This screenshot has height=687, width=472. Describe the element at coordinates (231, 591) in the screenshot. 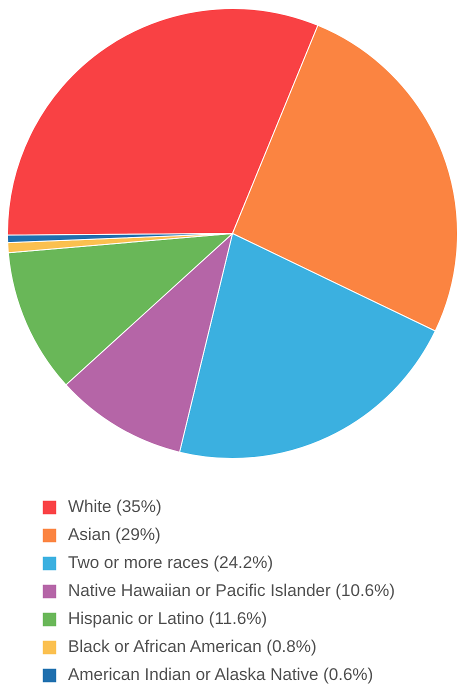

I see `legend-label: Native Hawaiian or Pacific Islander (10.6%)` at that location.